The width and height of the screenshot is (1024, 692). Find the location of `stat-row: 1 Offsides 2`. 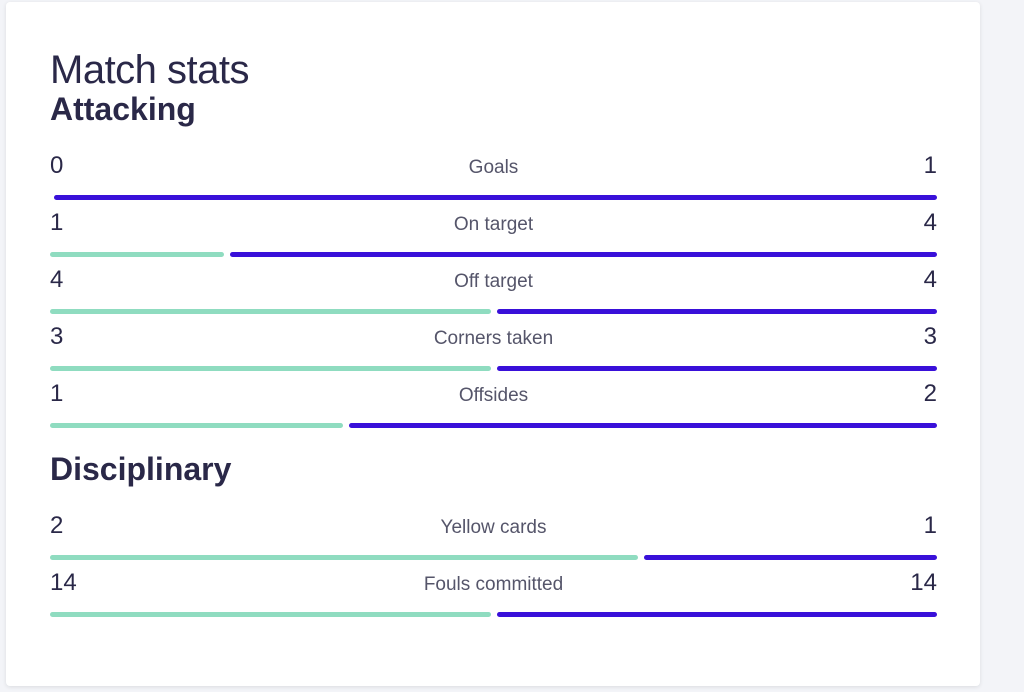

stat-row: 1 Offsides 2 is located at coordinates (493, 410).